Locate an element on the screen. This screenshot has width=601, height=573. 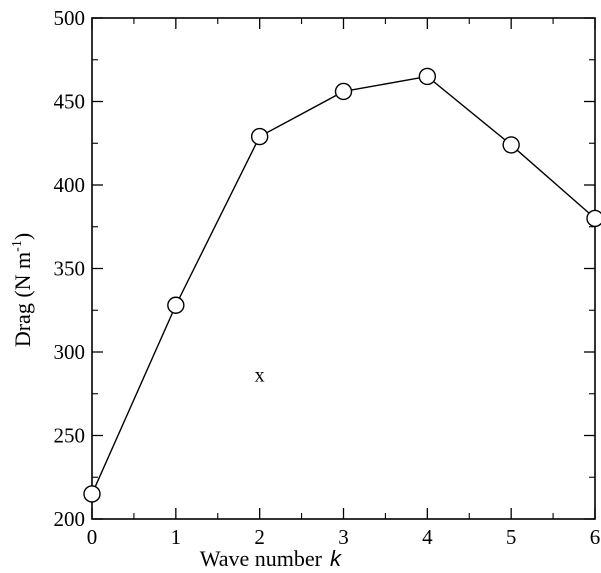
annotation-x: x is located at coordinates (260, 375).